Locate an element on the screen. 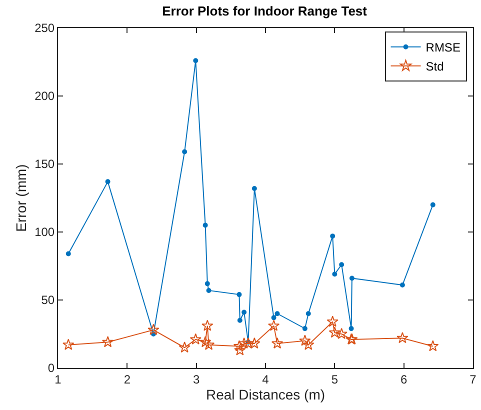  y-tick-label: 250 is located at coordinates (44, 28).